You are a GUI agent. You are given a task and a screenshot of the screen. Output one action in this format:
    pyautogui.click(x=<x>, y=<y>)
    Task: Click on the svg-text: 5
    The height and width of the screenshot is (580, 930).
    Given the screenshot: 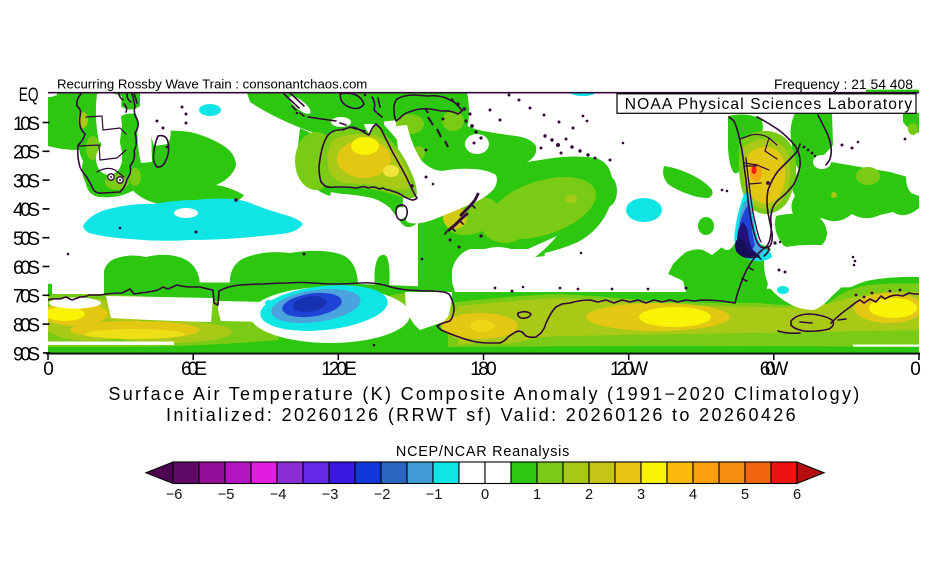 What is the action you would take?
    pyautogui.click(x=745, y=495)
    